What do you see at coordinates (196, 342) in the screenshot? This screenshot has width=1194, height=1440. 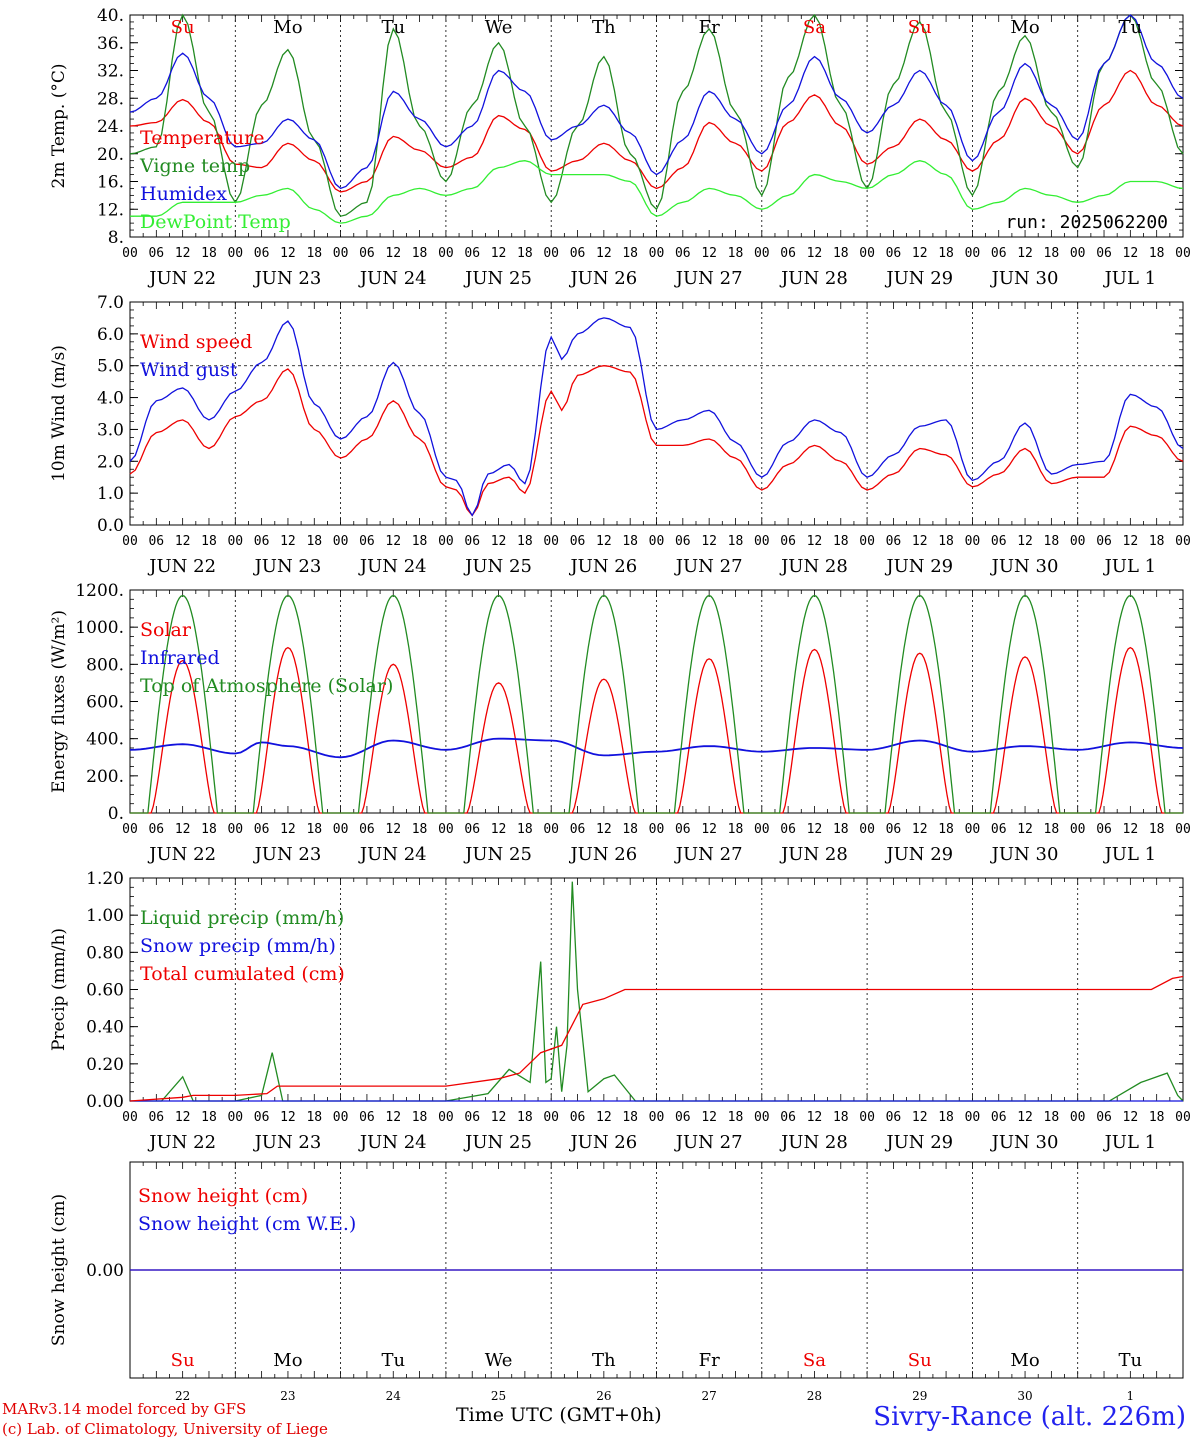 I see `legend-entry: Wind speed` at bounding box center [196, 342].